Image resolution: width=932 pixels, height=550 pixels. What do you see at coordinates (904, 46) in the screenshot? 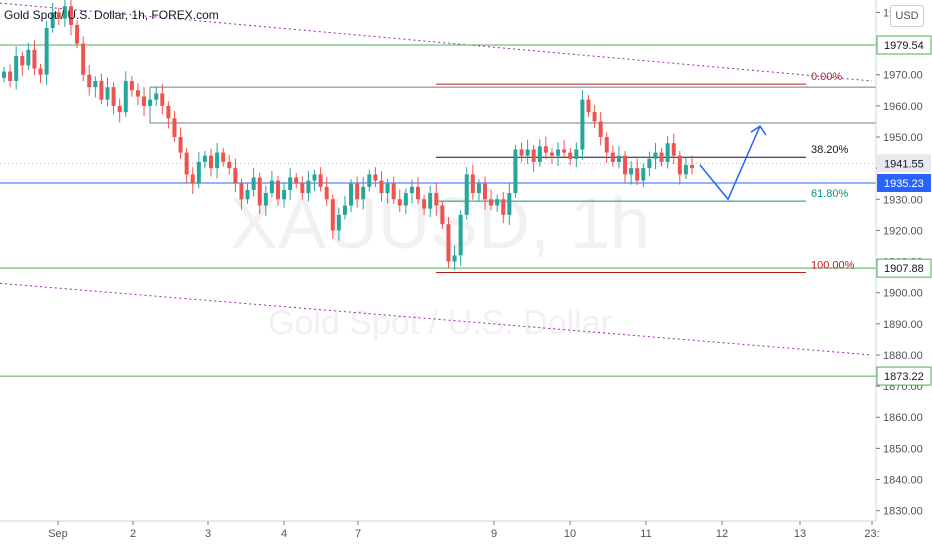
I see `price-label-text: 1979.54` at bounding box center [904, 46].